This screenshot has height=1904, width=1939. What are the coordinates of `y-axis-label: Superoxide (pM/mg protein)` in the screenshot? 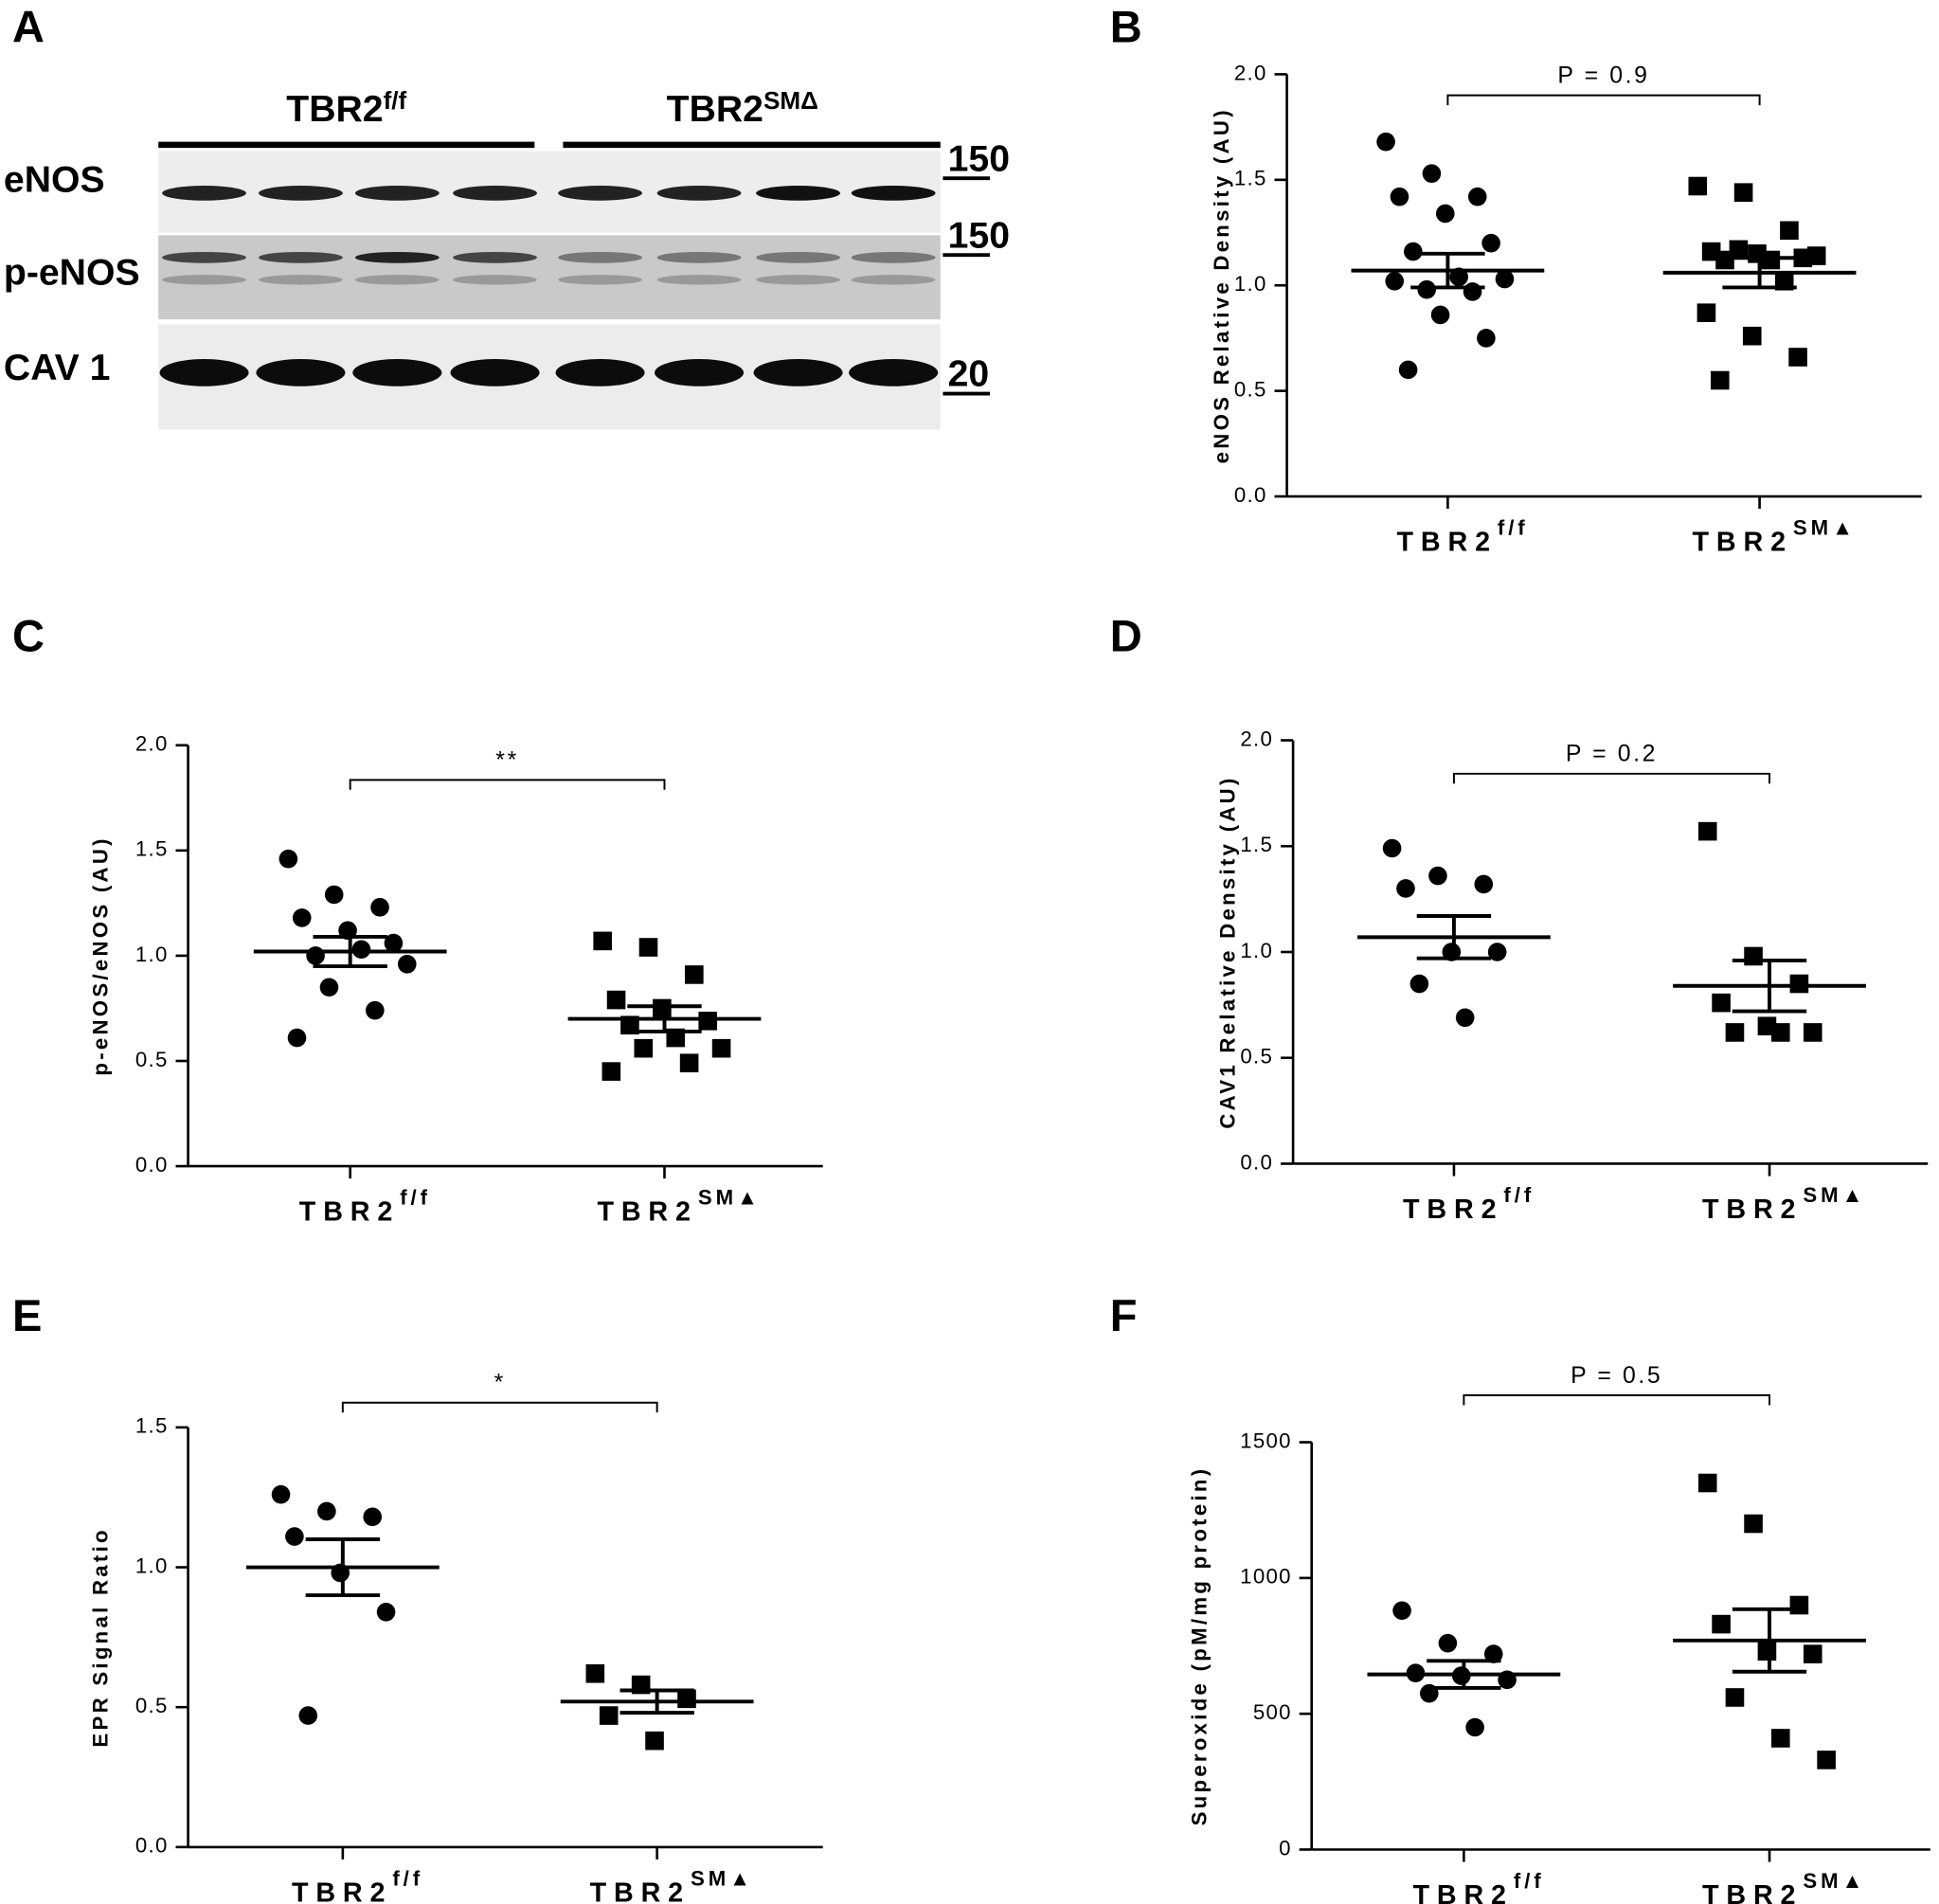 It's located at (1200, 1646).